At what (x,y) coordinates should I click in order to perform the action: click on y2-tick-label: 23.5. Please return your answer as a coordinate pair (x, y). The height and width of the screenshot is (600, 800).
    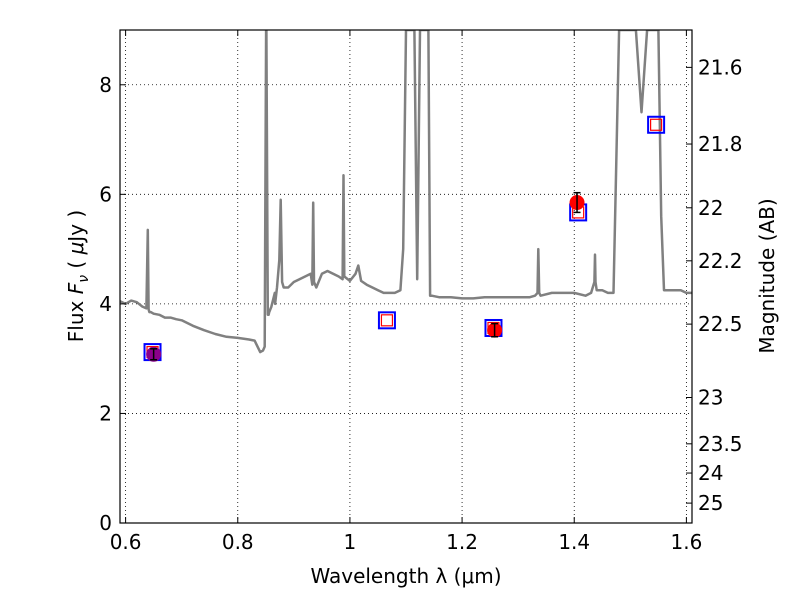
    Looking at the image, I should click on (720, 444).